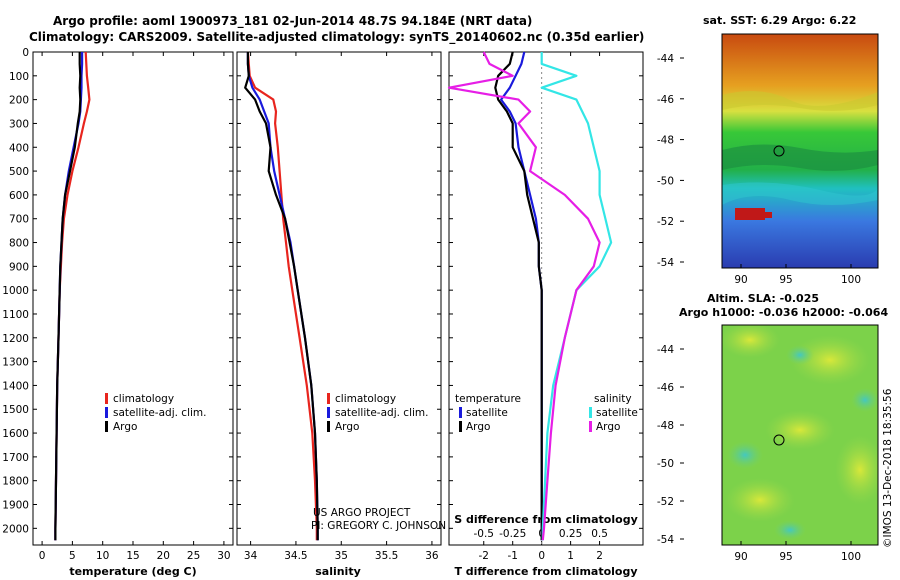  Describe the element at coordinates (25, 53) in the screenshot. I see `depth-tick-label: 0` at that location.